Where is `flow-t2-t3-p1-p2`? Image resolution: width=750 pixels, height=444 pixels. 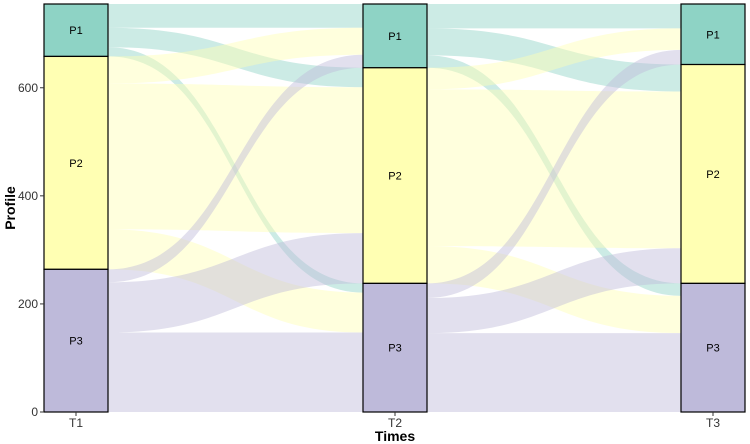
flow-t2-t3-p1-p2 is located at coordinates (554, 60).